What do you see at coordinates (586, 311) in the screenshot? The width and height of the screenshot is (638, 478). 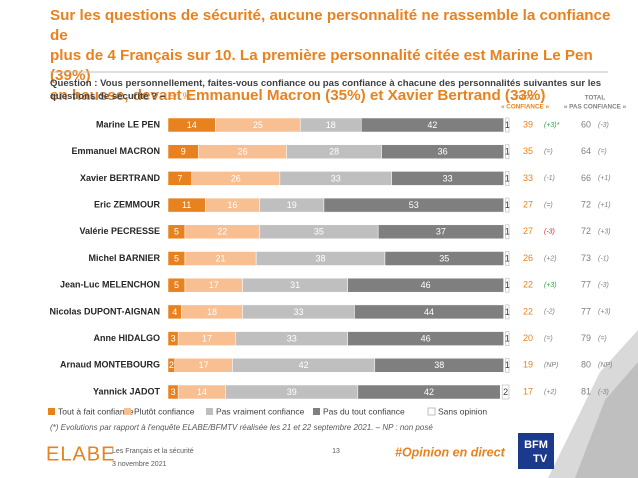 I see `total-value: 77` at bounding box center [586, 311].